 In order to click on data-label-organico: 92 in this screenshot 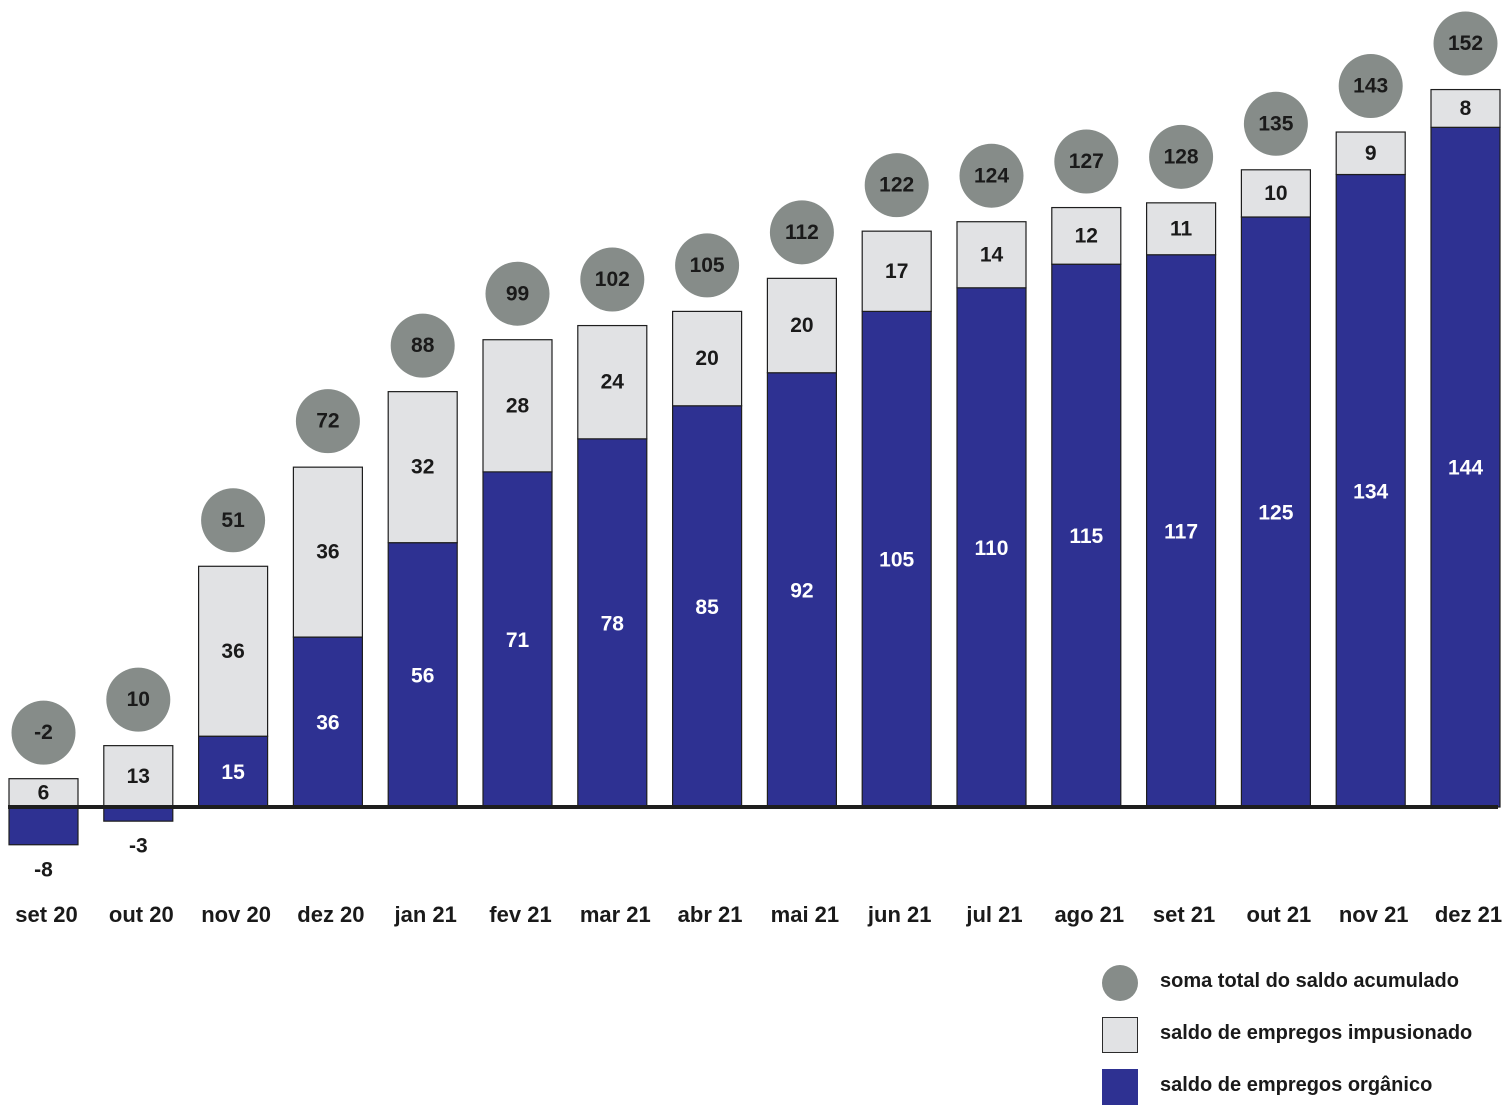, I will do `click(801, 590)`.